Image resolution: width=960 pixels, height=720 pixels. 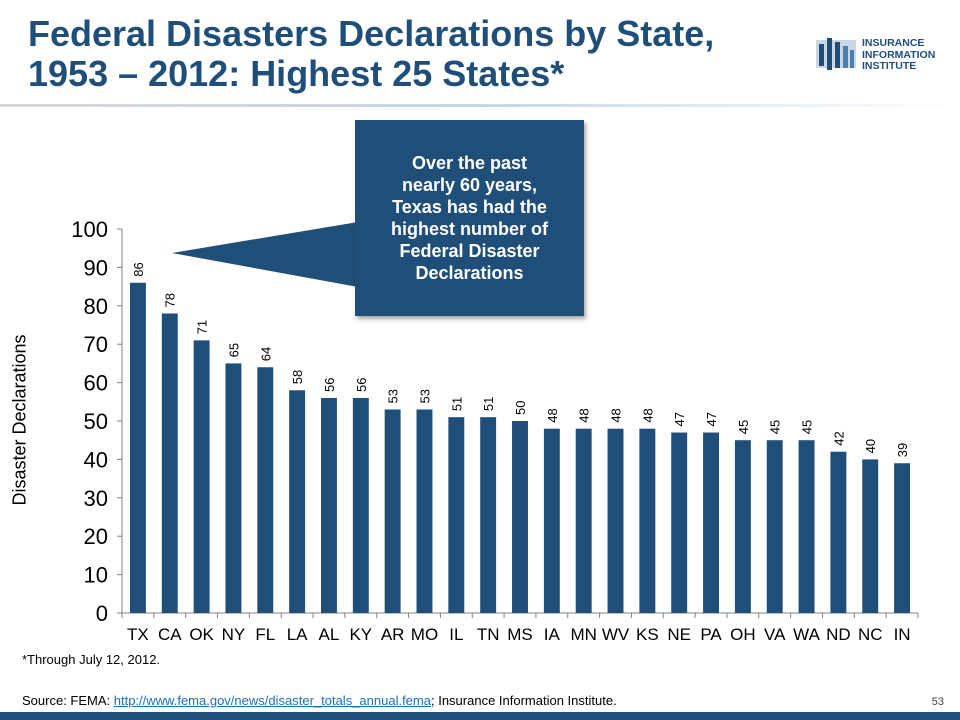 What do you see at coordinates (469, 207) in the screenshot?
I see `callout-line: Texas has had the` at bounding box center [469, 207].